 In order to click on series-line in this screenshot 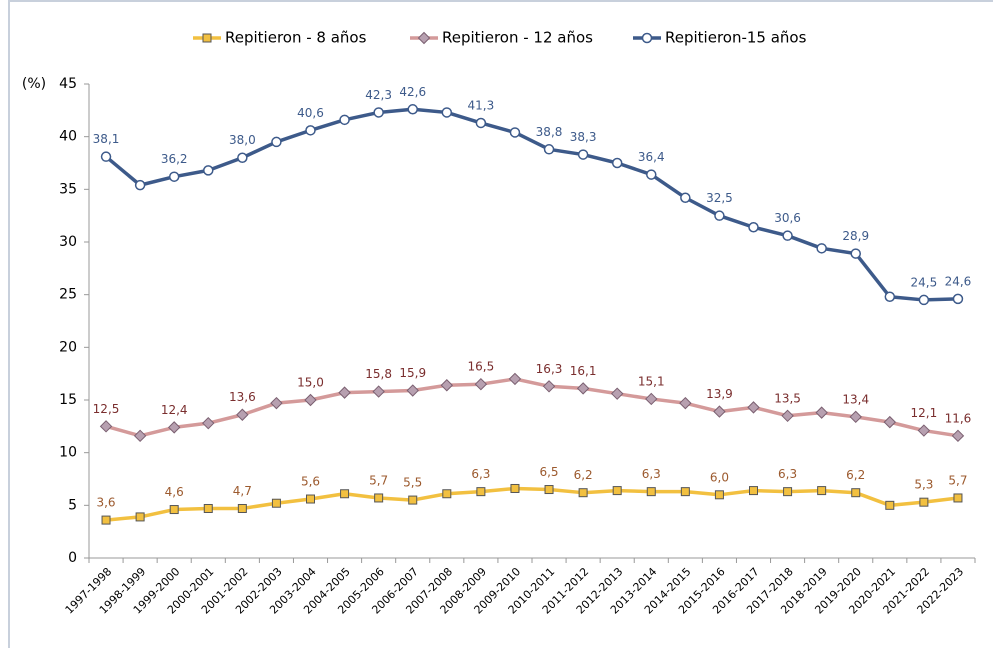, I will do `click(532, 504)`.